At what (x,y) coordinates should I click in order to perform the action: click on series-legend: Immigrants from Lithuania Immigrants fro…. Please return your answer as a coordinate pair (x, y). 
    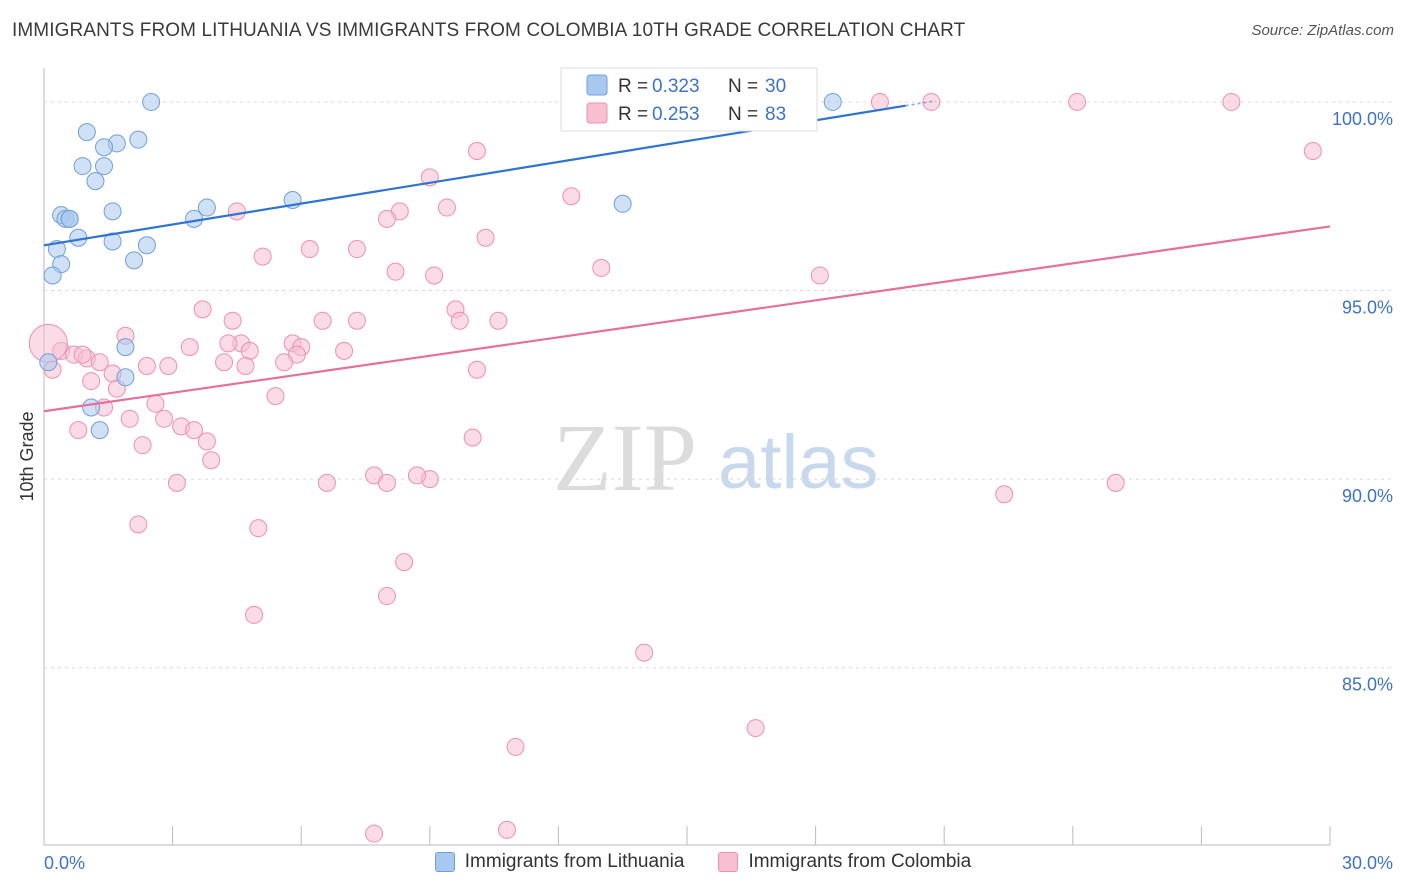
    Looking at the image, I should click on (703, 862).